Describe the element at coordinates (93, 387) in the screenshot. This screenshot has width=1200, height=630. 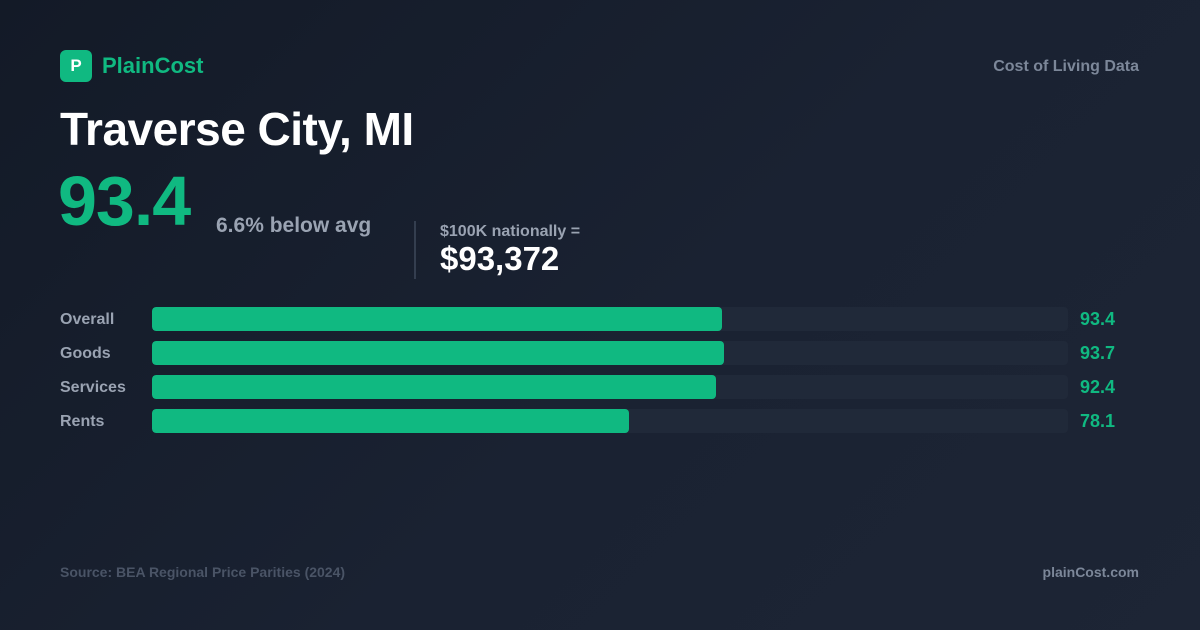
I see `bar-label: Services` at that location.